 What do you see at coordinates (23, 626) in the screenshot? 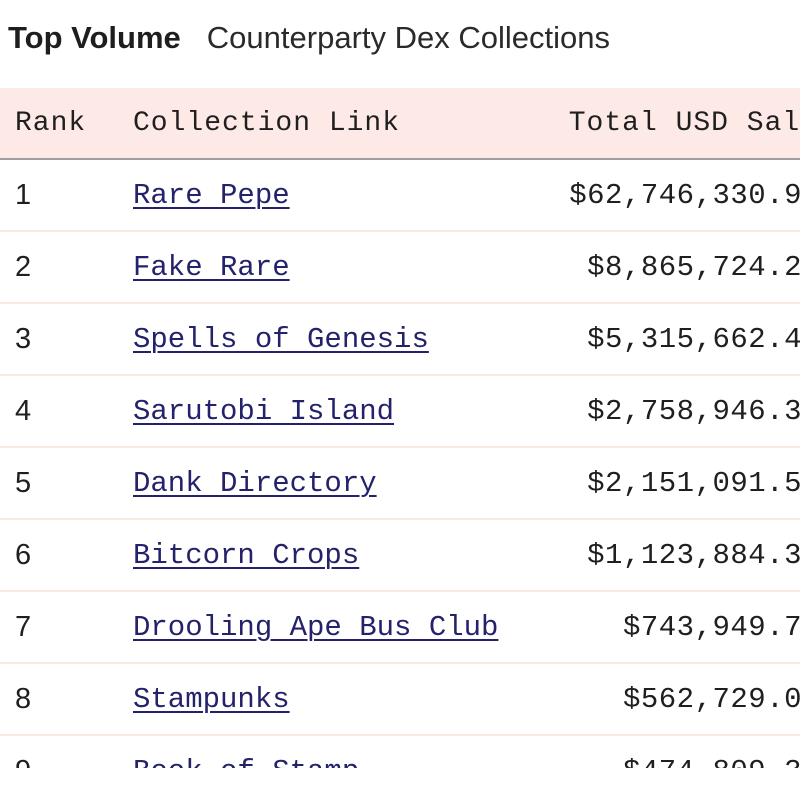
I see `rank-cell: 7` at bounding box center [23, 626].